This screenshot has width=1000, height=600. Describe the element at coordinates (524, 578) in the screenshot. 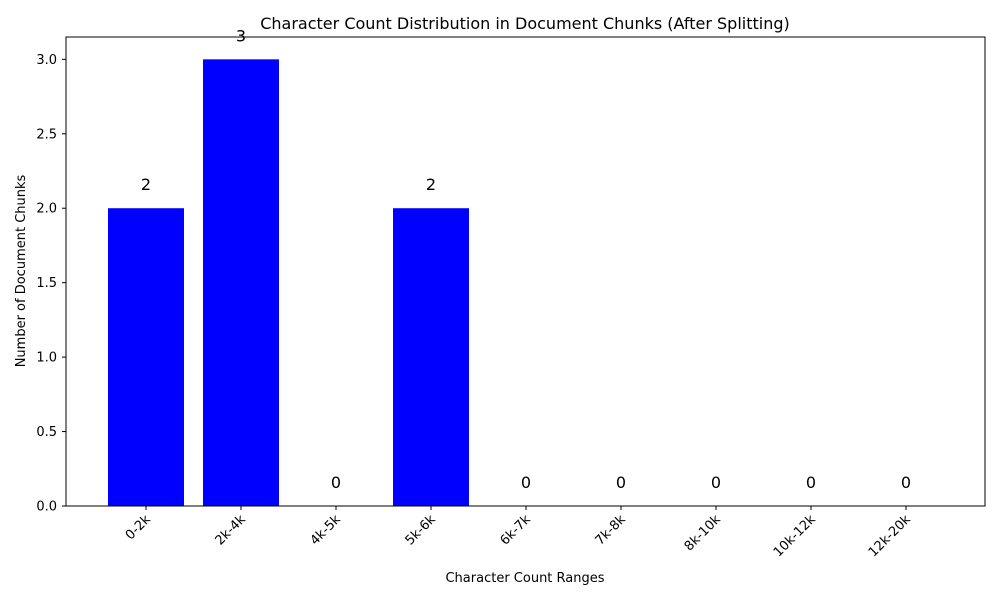

I see `x-axis-label: Character Count Ranges` at that location.